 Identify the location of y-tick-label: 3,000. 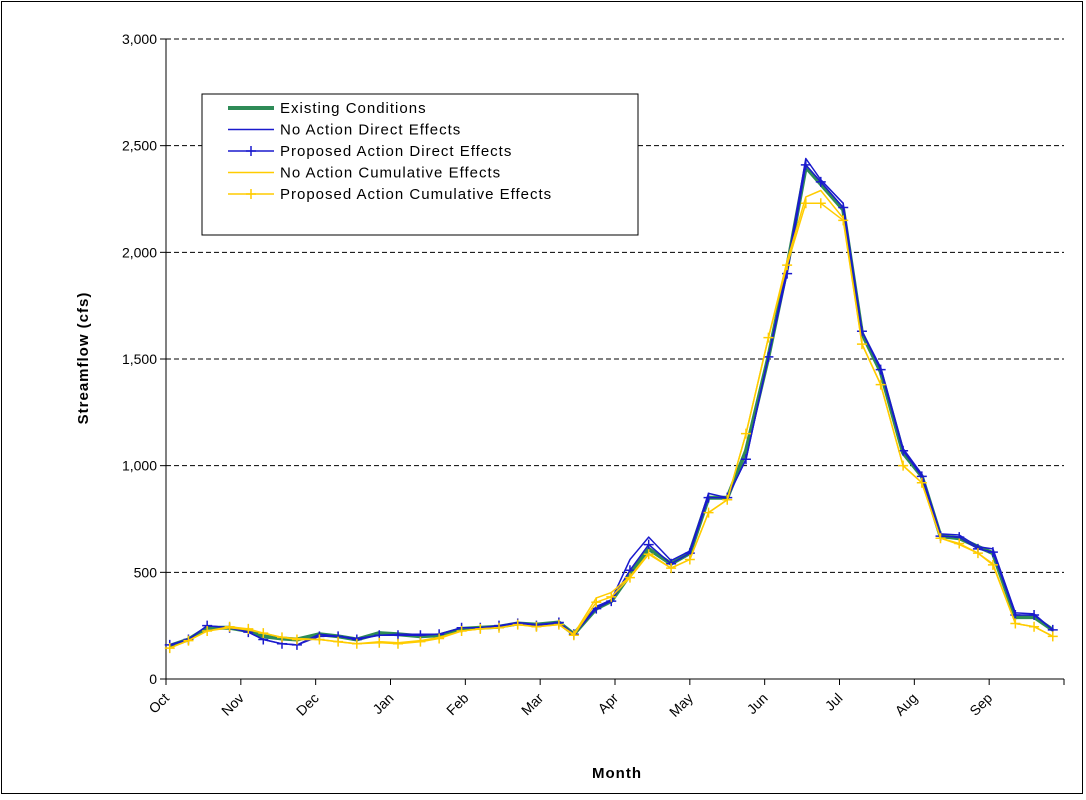
(139, 39).